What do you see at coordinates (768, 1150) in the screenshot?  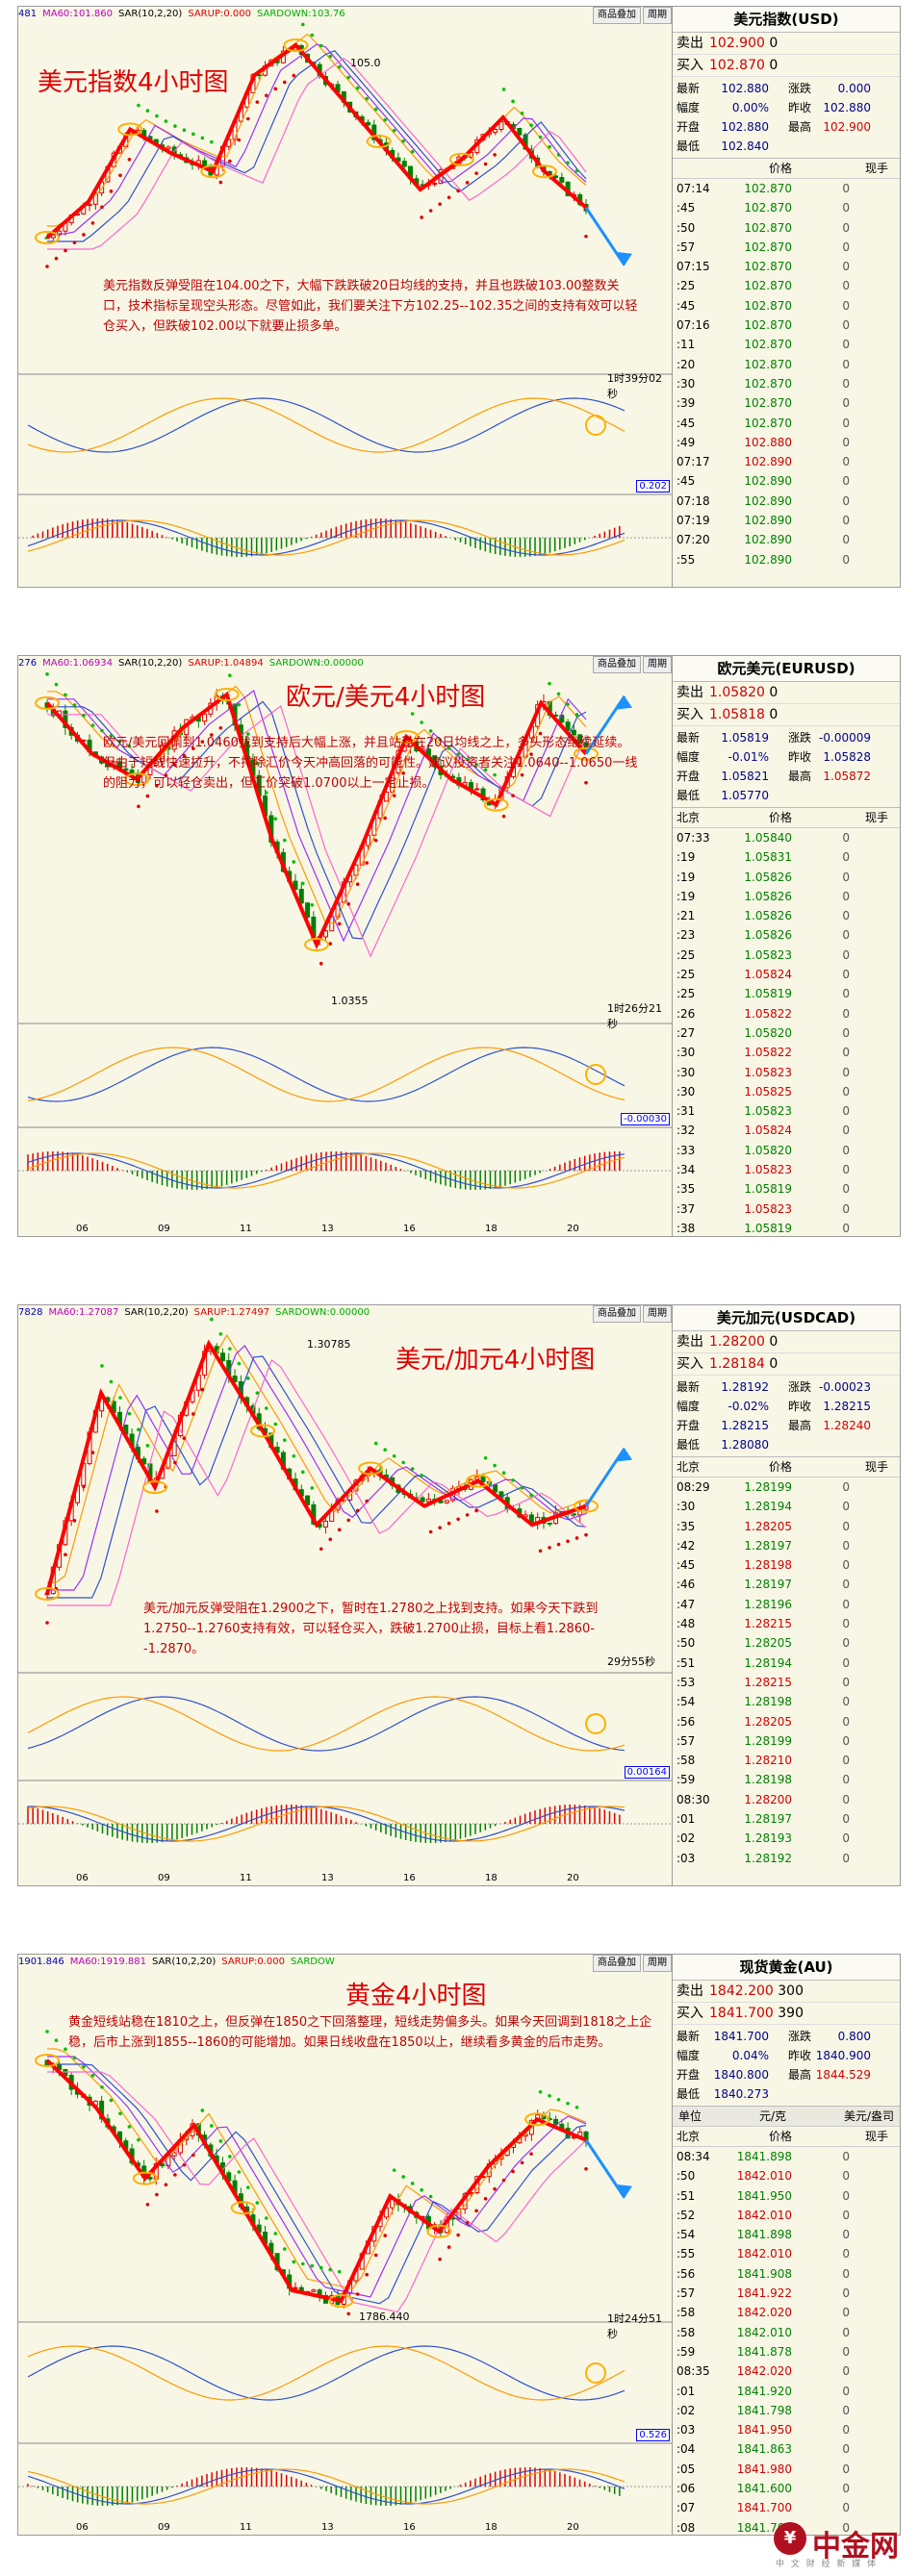 I see `tick-price: 1.05820` at bounding box center [768, 1150].